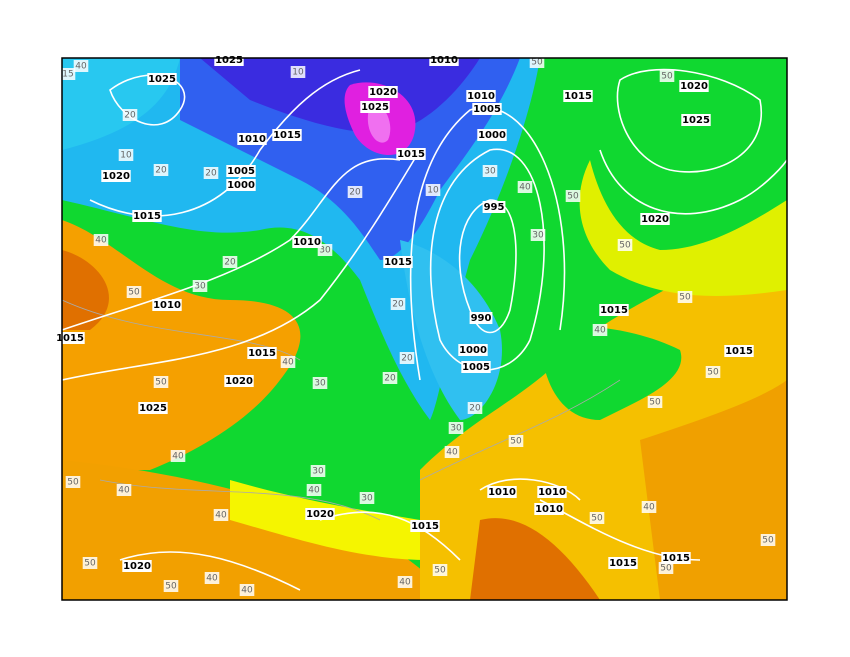 The height and width of the screenshot is (657, 850). What do you see at coordinates (126, 156) in the screenshot?
I see `thickness-label: 10` at bounding box center [126, 156].